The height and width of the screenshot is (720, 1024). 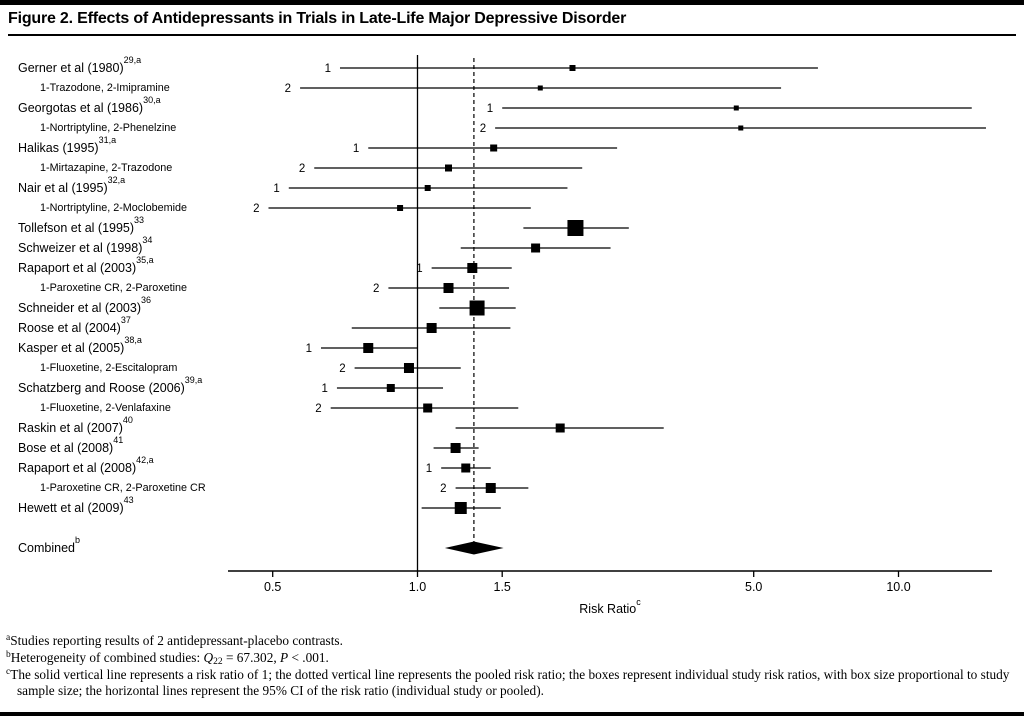 I want to click on study-label: Rapaport et al (2003)35,a, so click(x=86, y=264).